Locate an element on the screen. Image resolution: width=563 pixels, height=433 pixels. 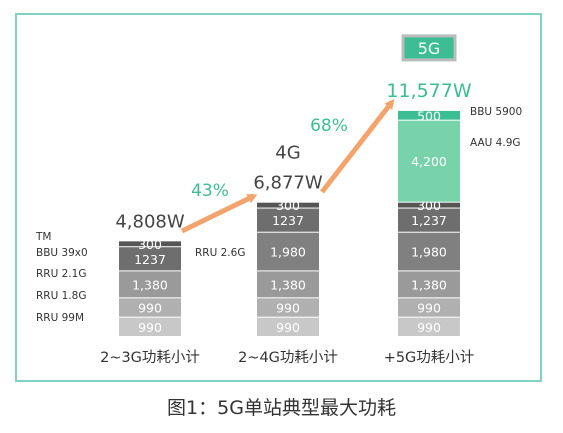
badge-5g is located at coordinates (429, 48).